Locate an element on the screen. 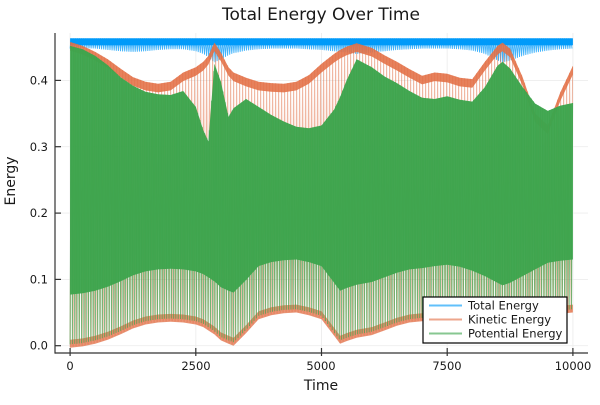 The image size is (600, 405). y-tick-label: 0.0 is located at coordinates (39, 346).